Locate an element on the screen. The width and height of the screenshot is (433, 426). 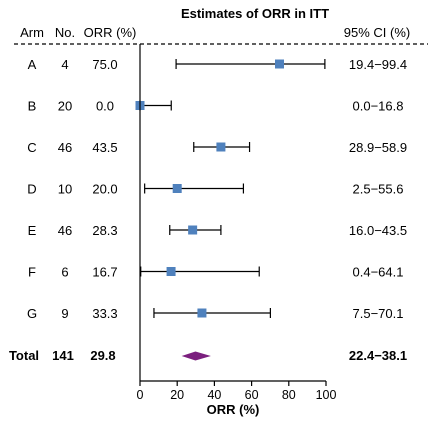
row-arm: B is located at coordinates (32, 106).